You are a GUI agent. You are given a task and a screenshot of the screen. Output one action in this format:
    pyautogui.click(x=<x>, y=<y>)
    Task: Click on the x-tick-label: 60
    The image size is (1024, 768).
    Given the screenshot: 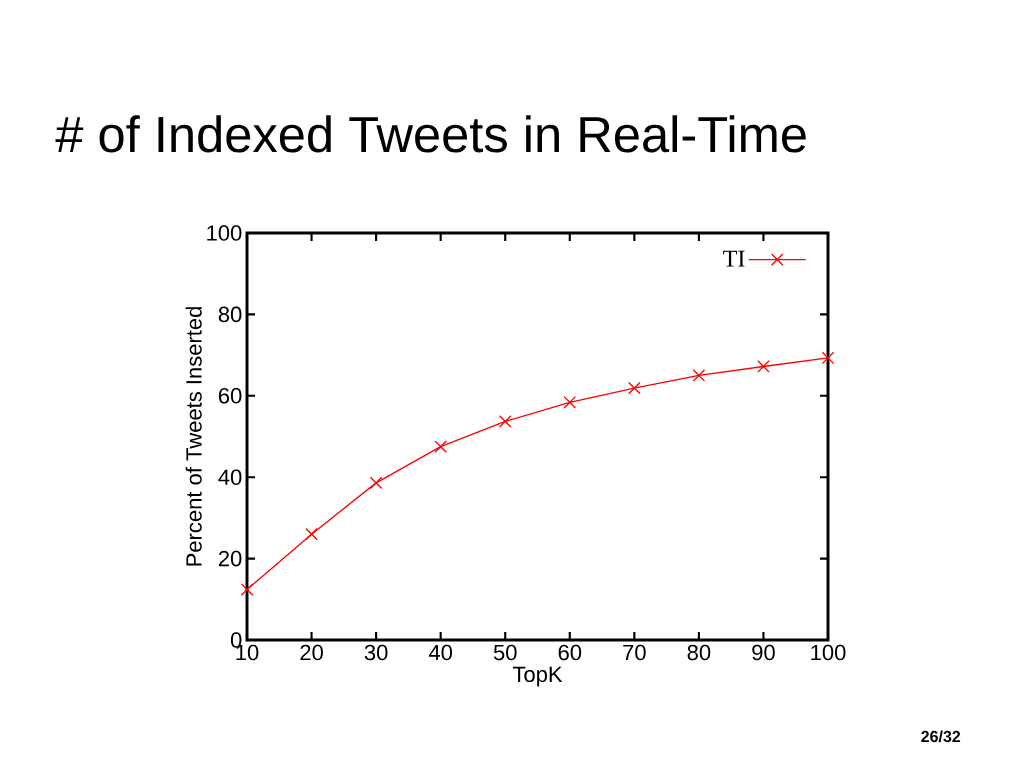 What is the action you would take?
    pyautogui.click(x=570, y=652)
    